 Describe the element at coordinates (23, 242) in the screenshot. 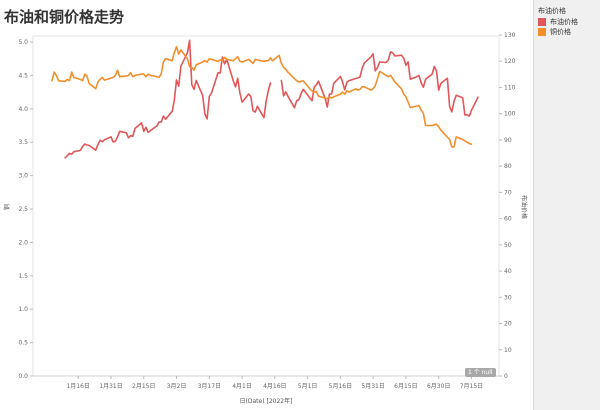

I see `left-tick-label: 2.0` at that location.